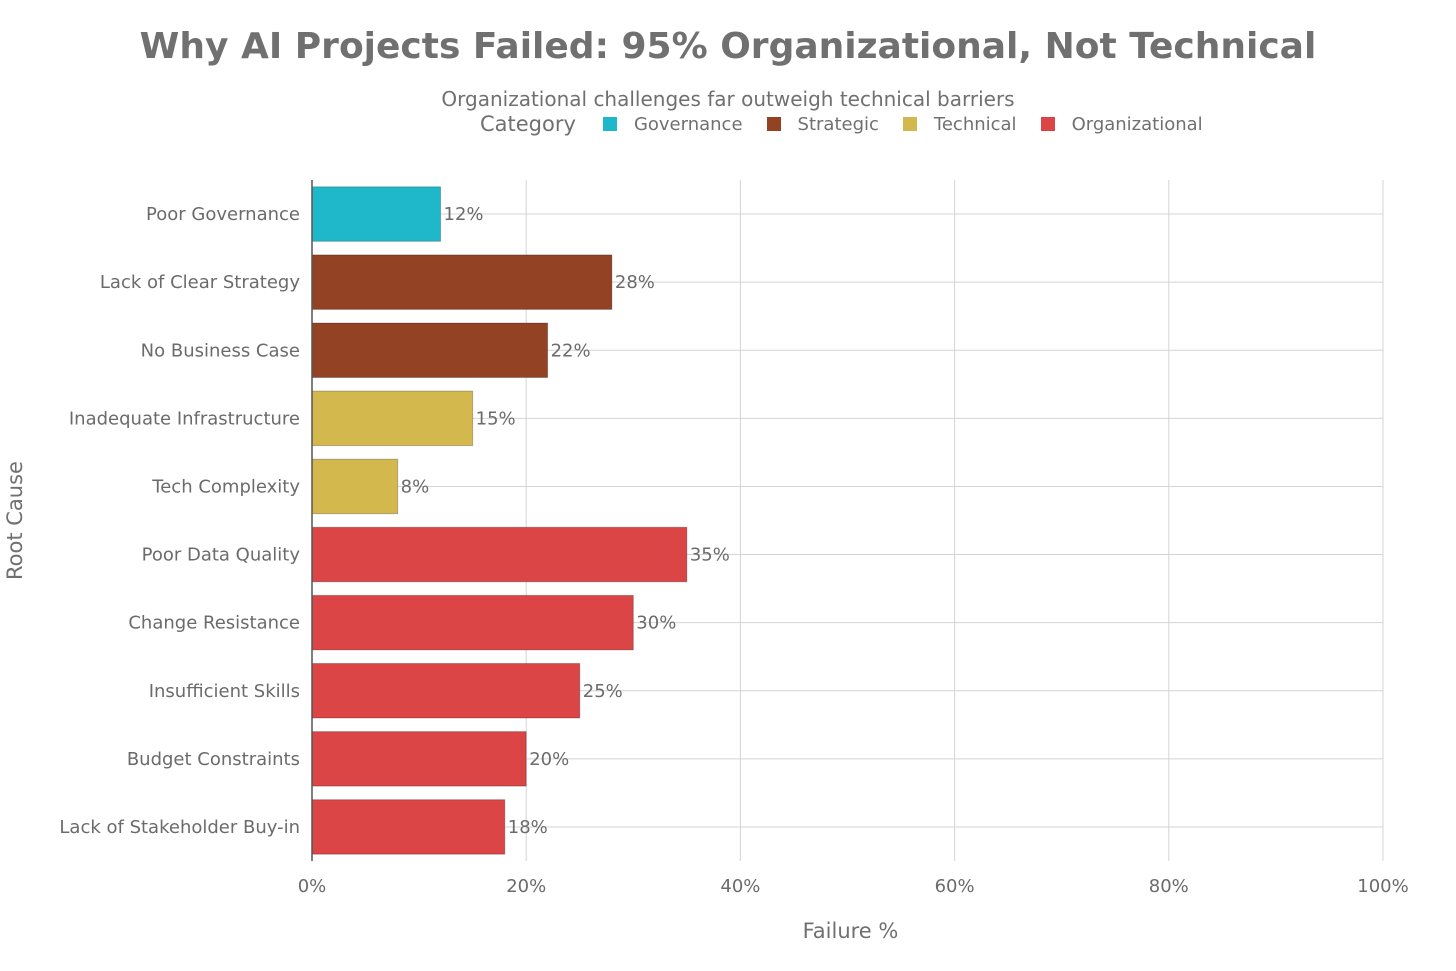  What do you see at coordinates (635, 282) in the screenshot?
I see `bar-value-label: 28%` at bounding box center [635, 282].